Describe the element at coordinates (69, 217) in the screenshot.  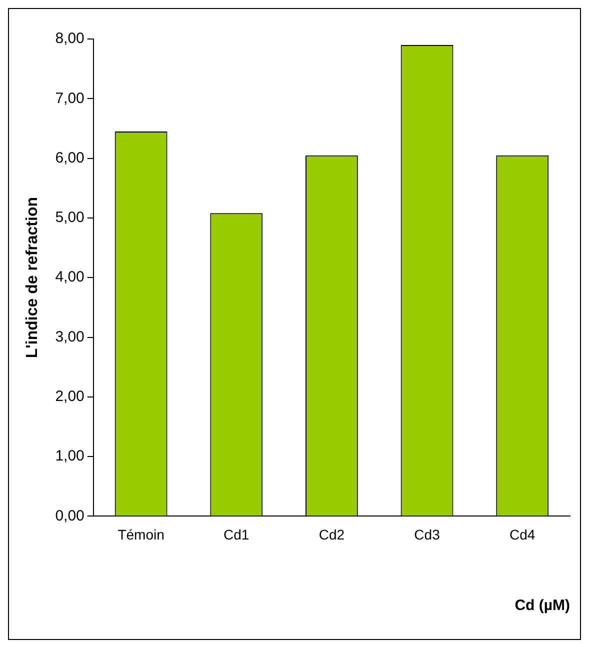
I see `y-tick-label: 5,00` at that location.